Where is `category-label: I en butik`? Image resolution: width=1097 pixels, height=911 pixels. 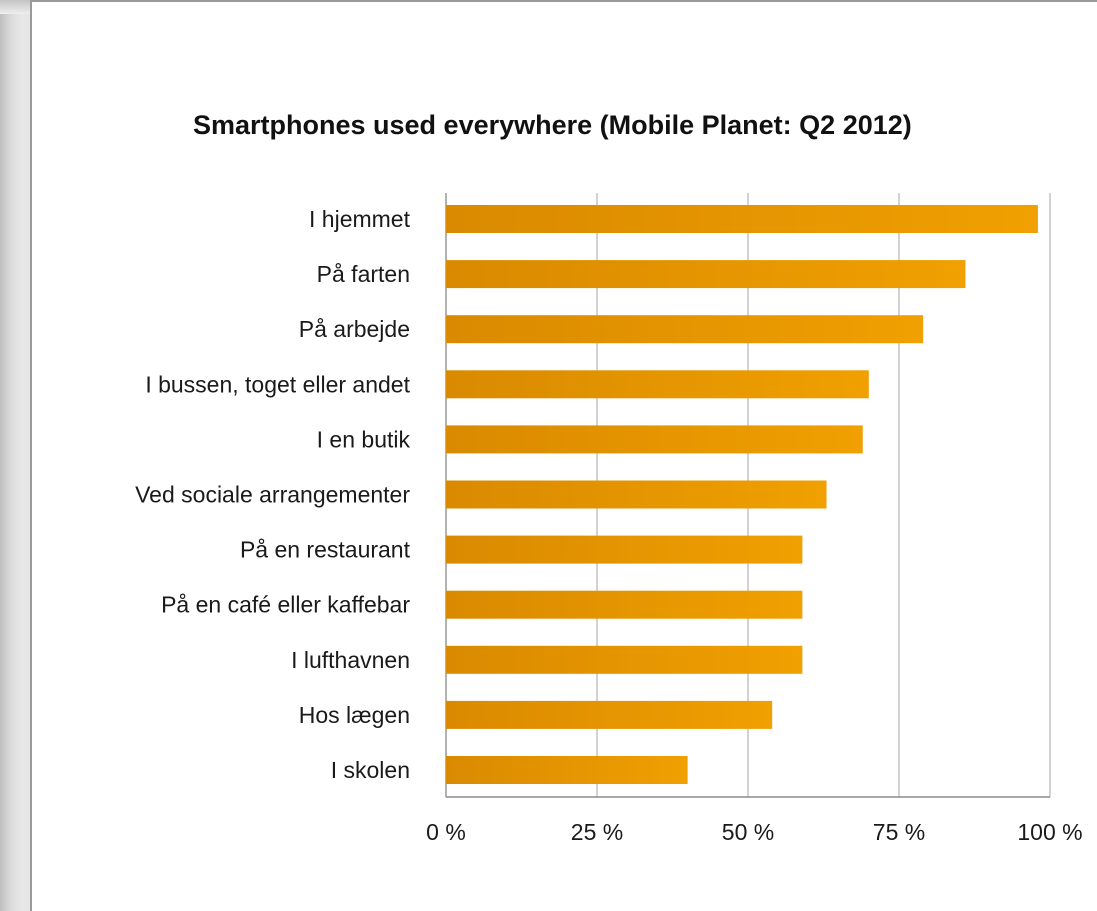 category-label: I en butik is located at coordinates (364, 439).